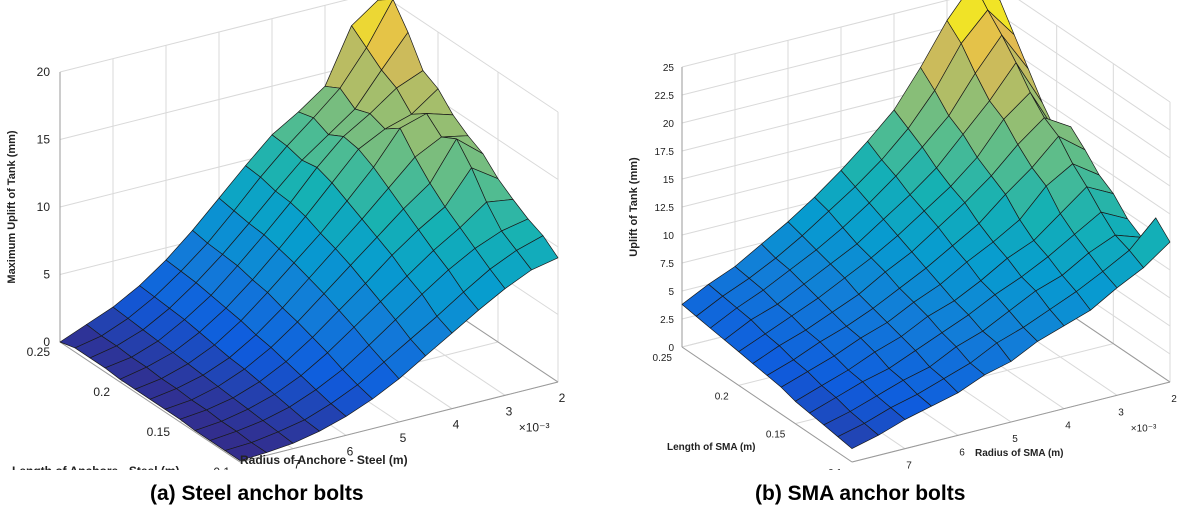  I want to click on z-tick-label: 7.5, so click(667, 264).